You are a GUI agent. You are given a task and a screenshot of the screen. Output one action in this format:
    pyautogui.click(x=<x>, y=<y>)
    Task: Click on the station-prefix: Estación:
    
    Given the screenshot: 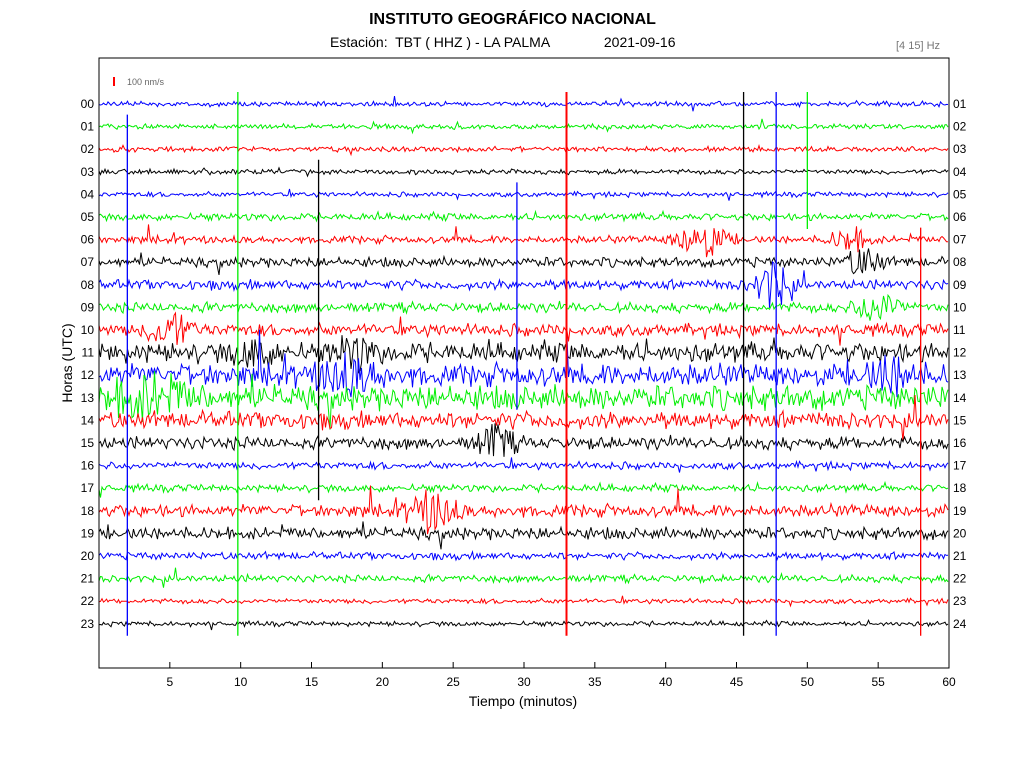 What is the action you would take?
    pyautogui.click(x=359, y=42)
    